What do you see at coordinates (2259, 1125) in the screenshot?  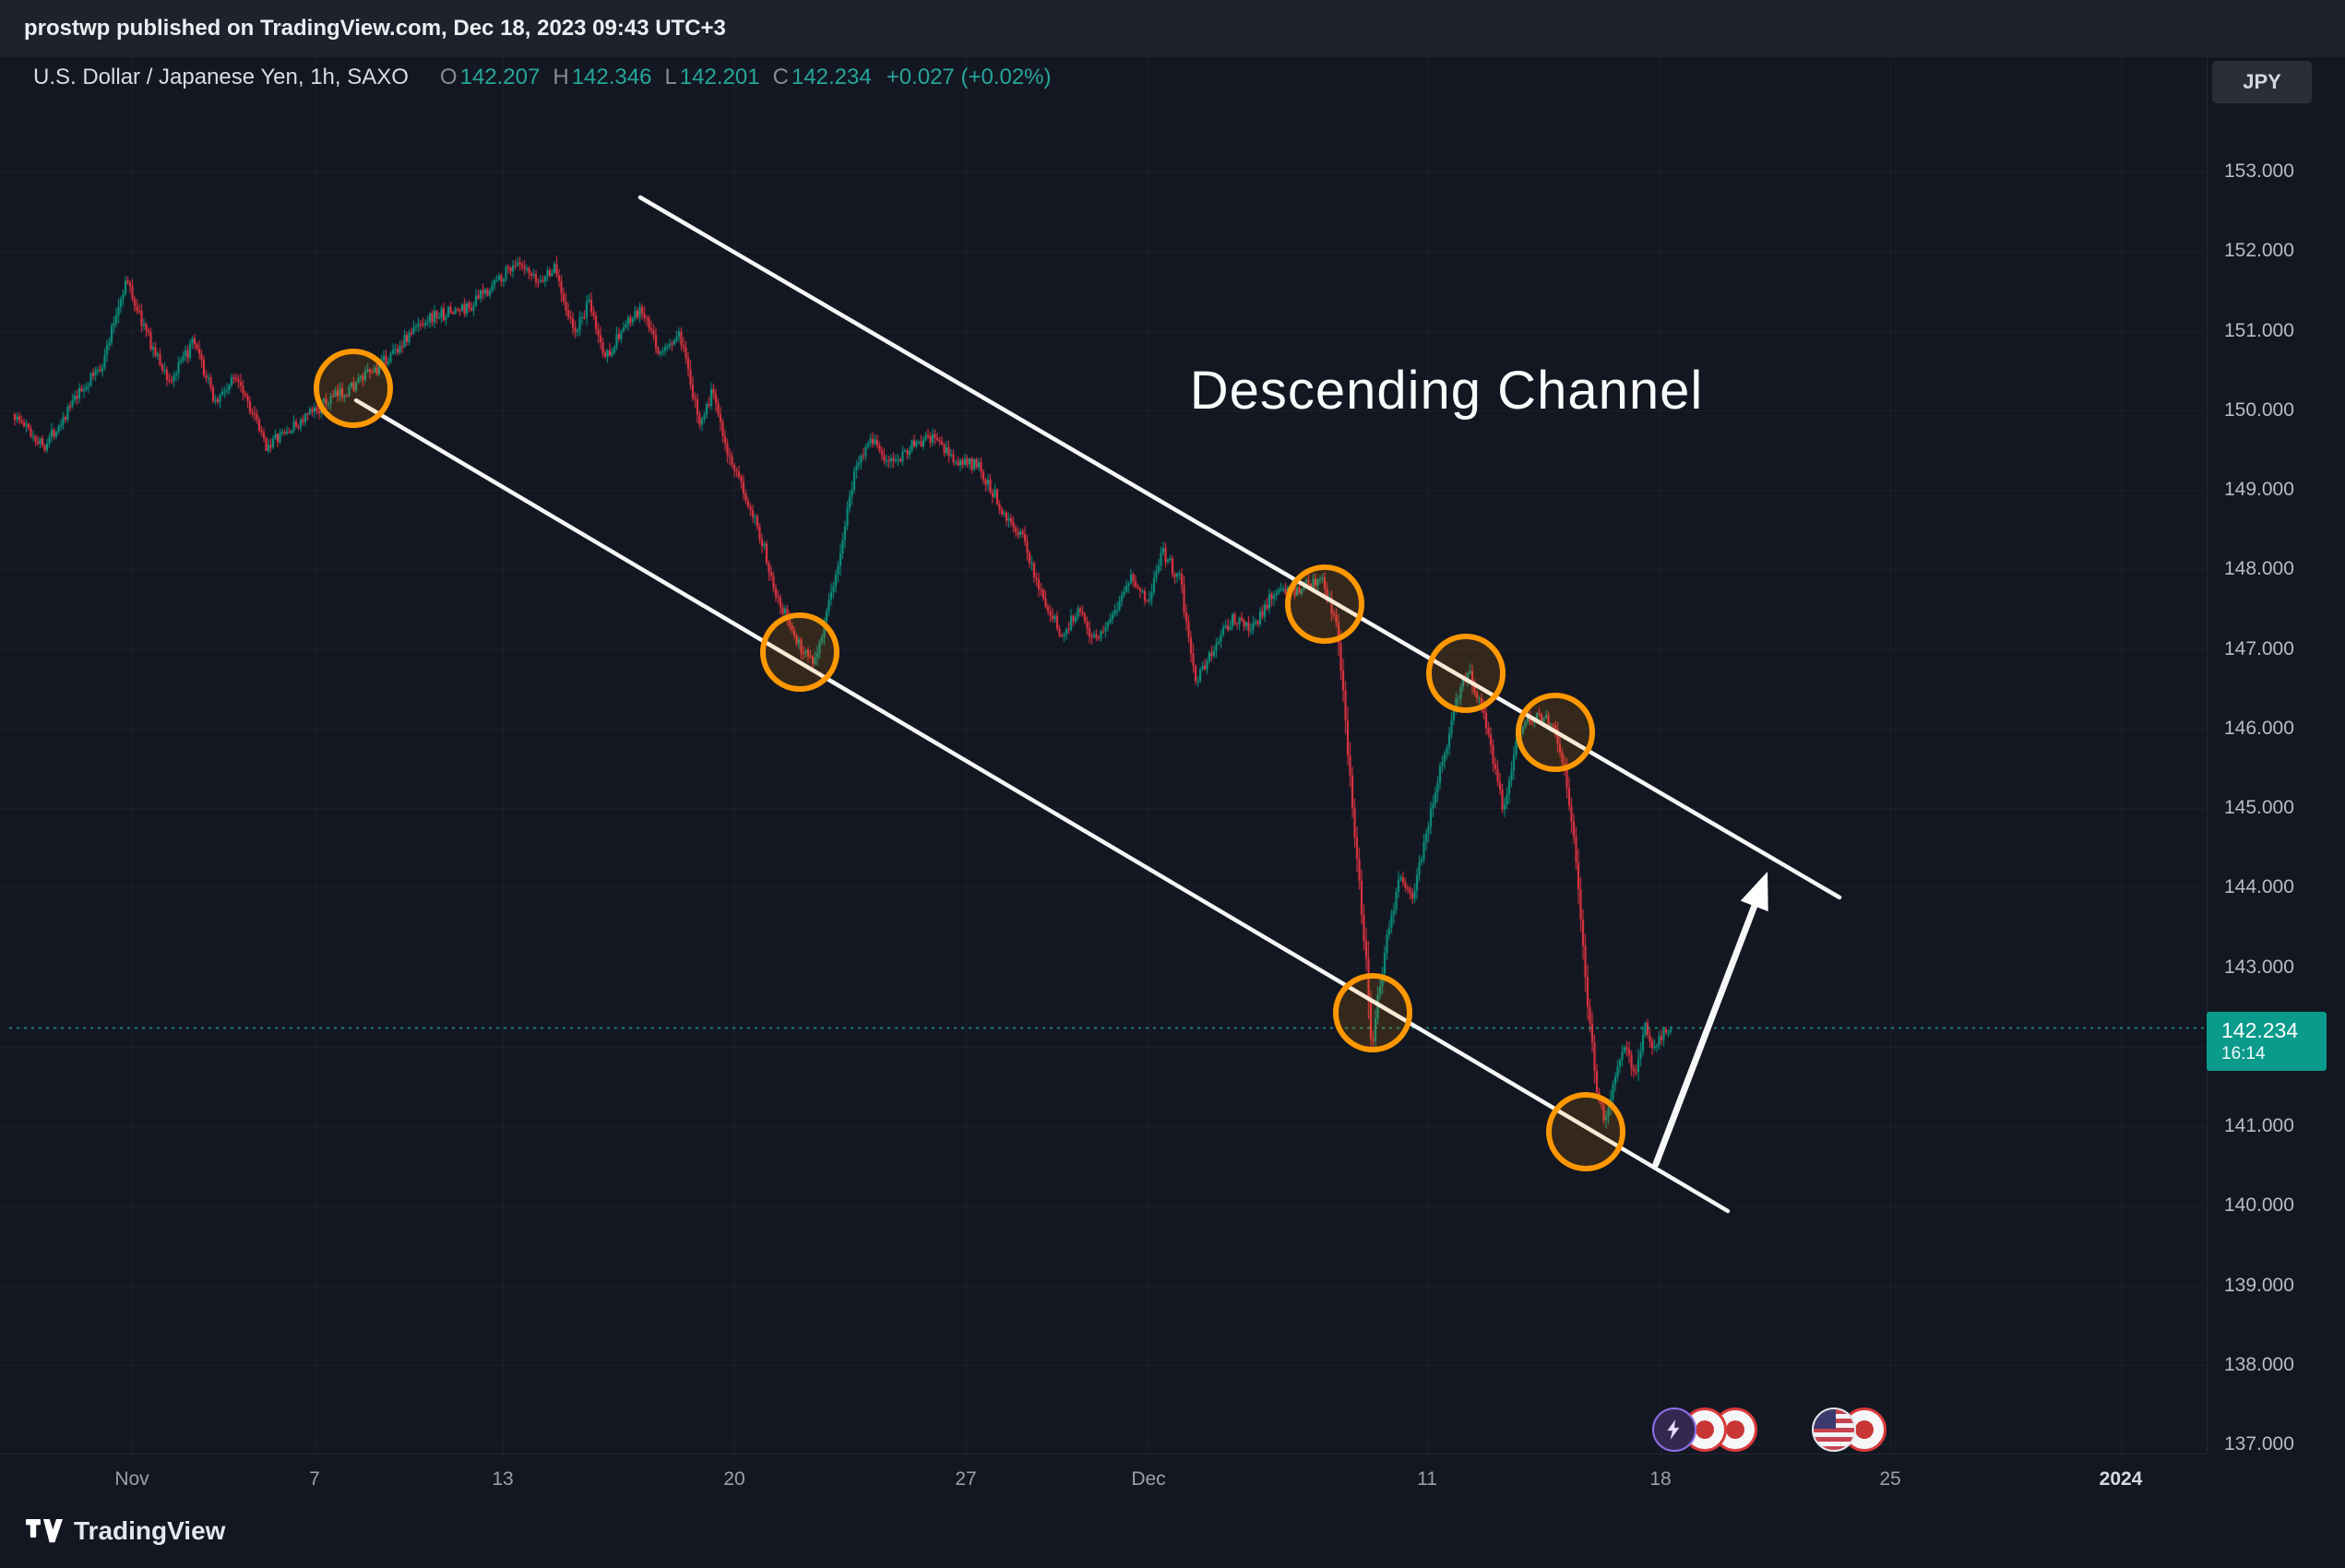 I see `price-tick-label: 141.000` at bounding box center [2259, 1125].